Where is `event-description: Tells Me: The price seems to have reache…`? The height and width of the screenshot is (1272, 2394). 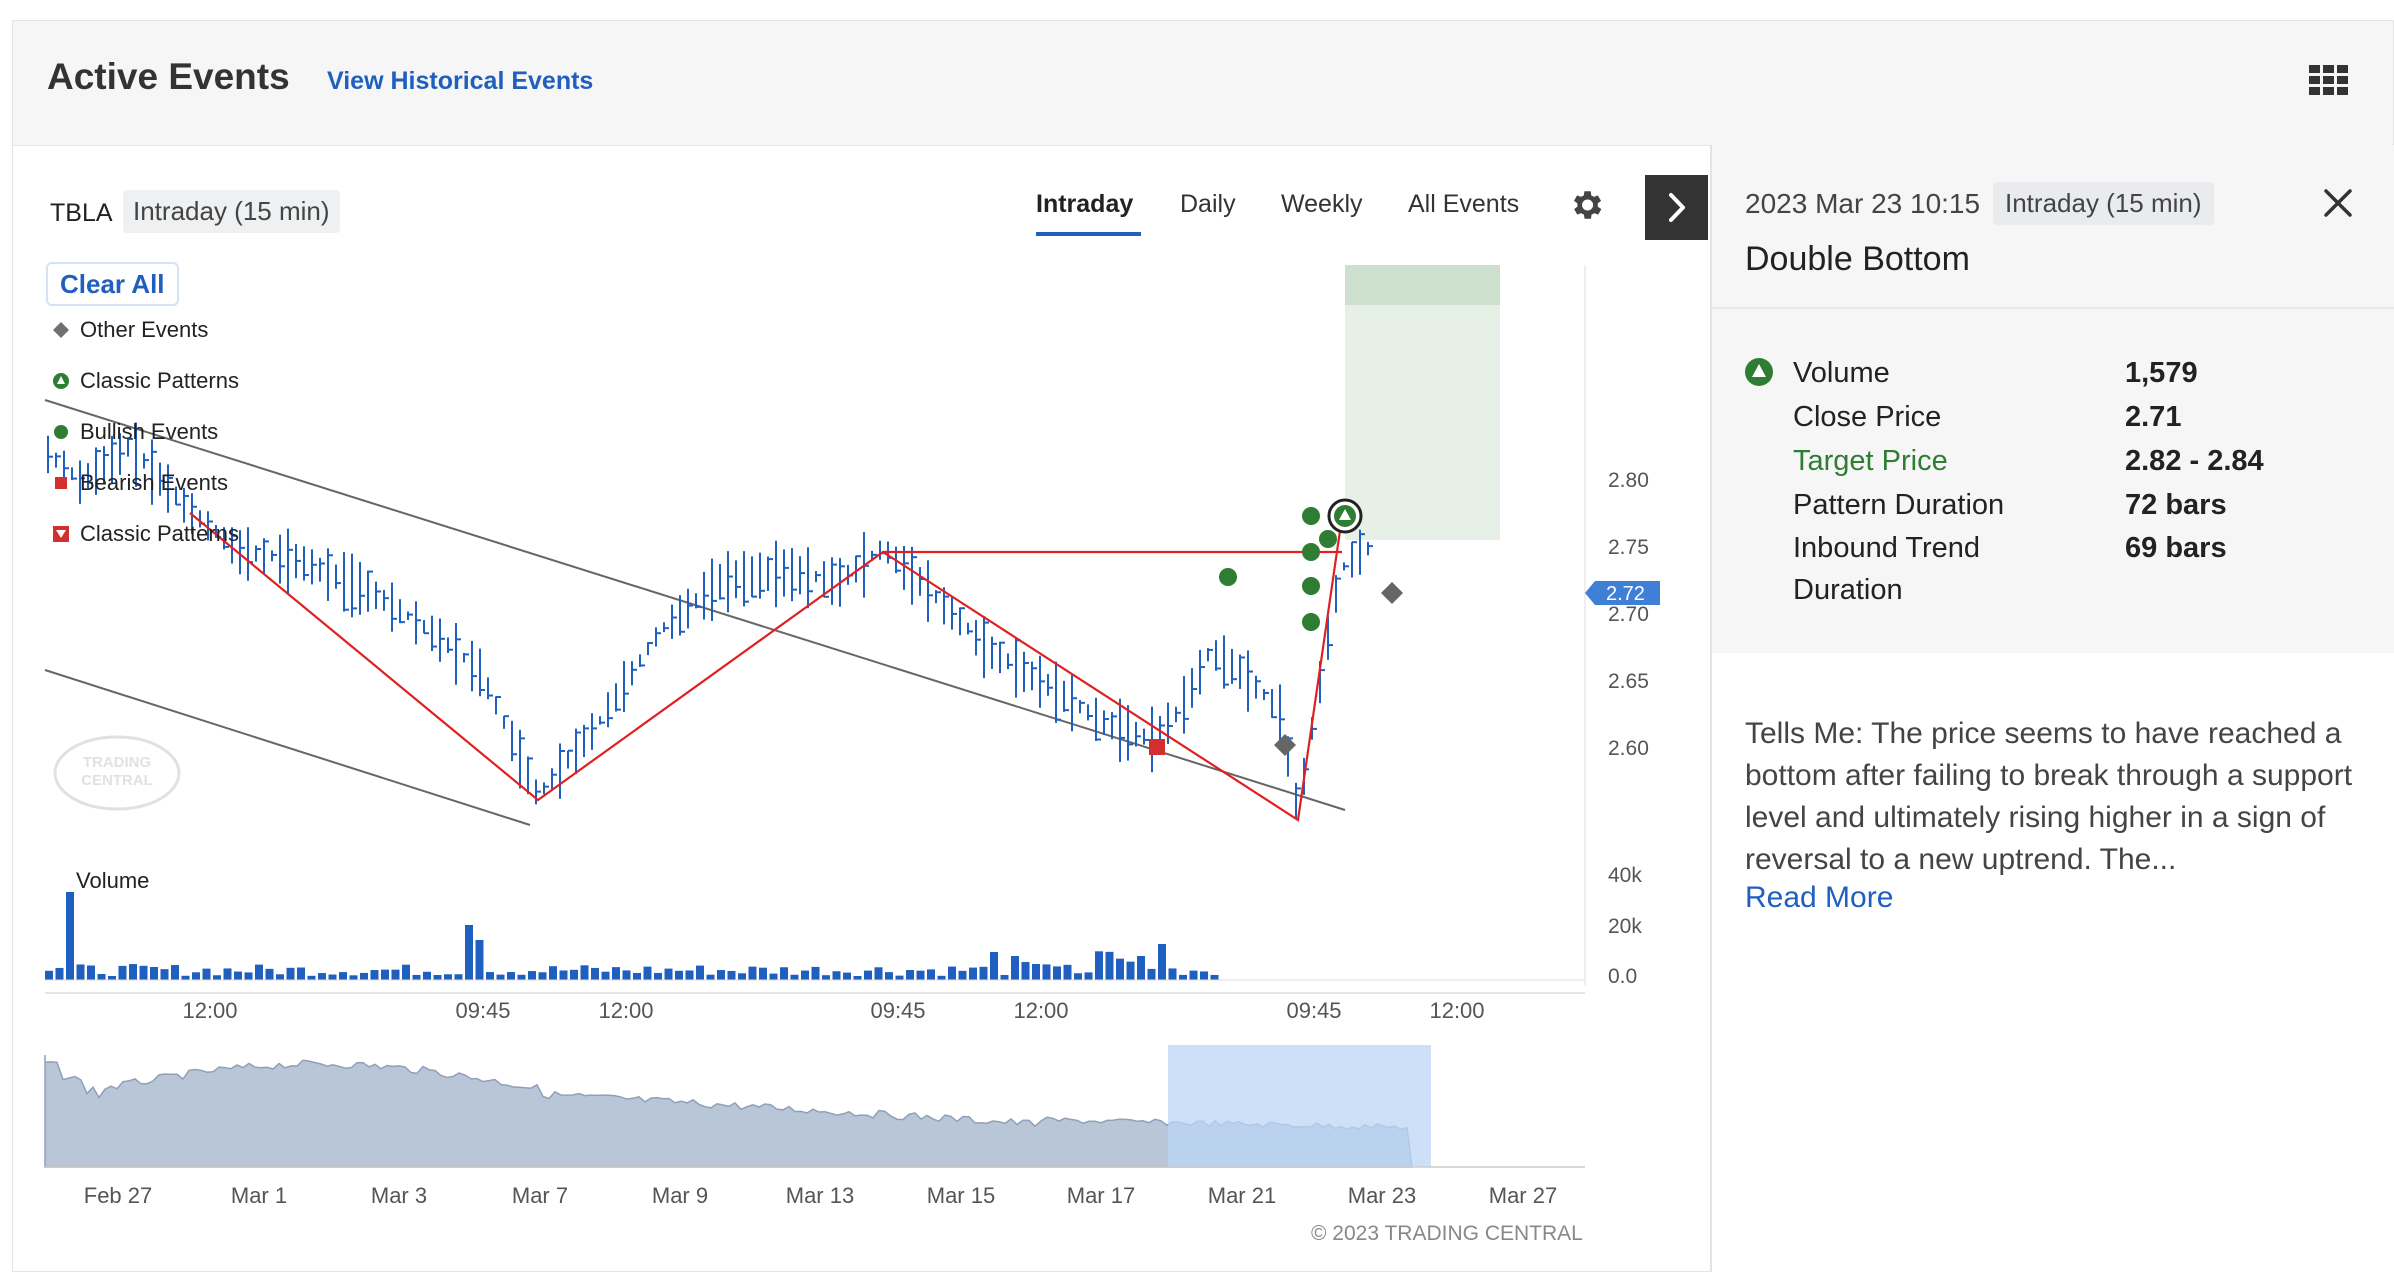
event-description: Tells Me: The price seems to have reache… is located at coordinates (2049, 796).